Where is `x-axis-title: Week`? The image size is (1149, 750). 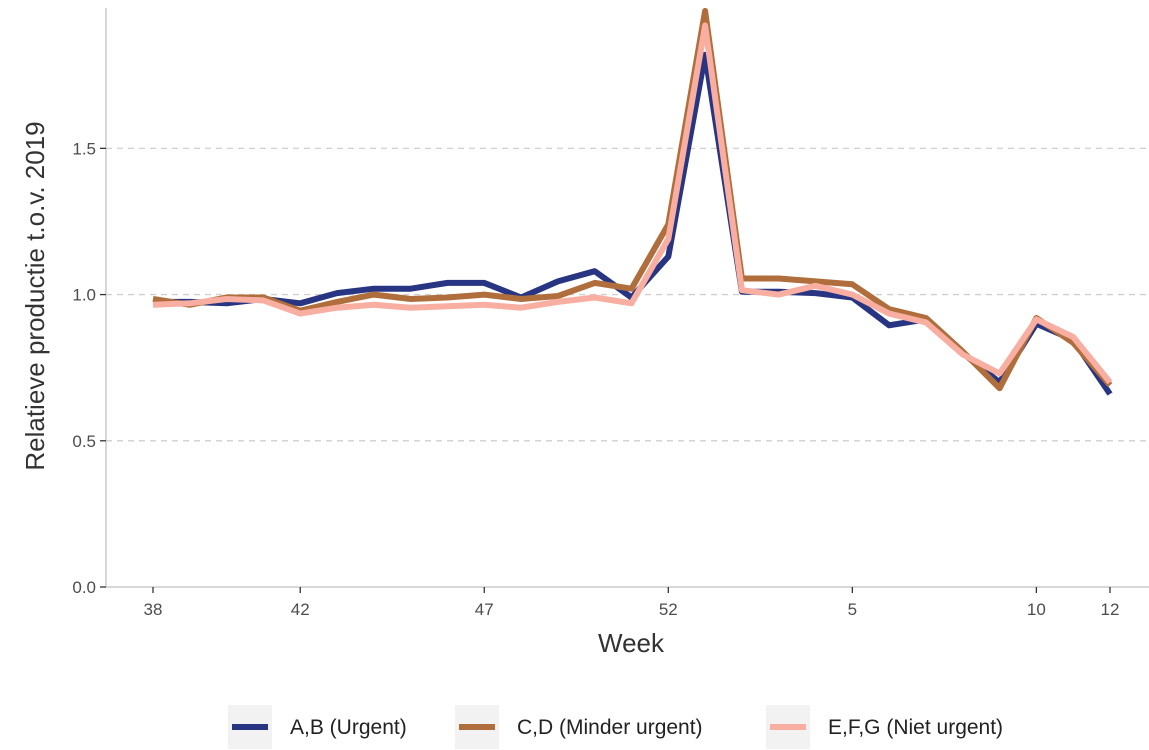
x-axis-title: Week is located at coordinates (631, 643).